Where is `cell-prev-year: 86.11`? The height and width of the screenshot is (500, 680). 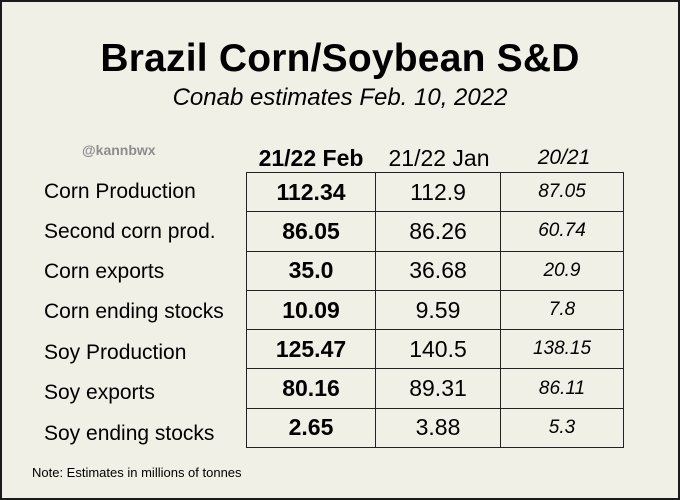 cell-prev-year: 86.11 is located at coordinates (562, 388).